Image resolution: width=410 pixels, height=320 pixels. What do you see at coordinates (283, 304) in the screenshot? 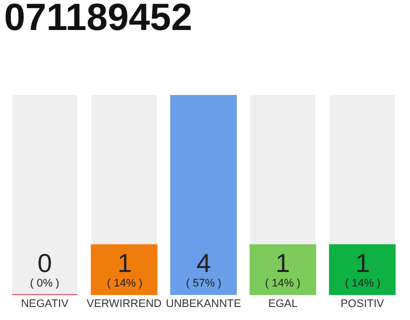
I see `x-tick-label: EGAL` at bounding box center [283, 304].